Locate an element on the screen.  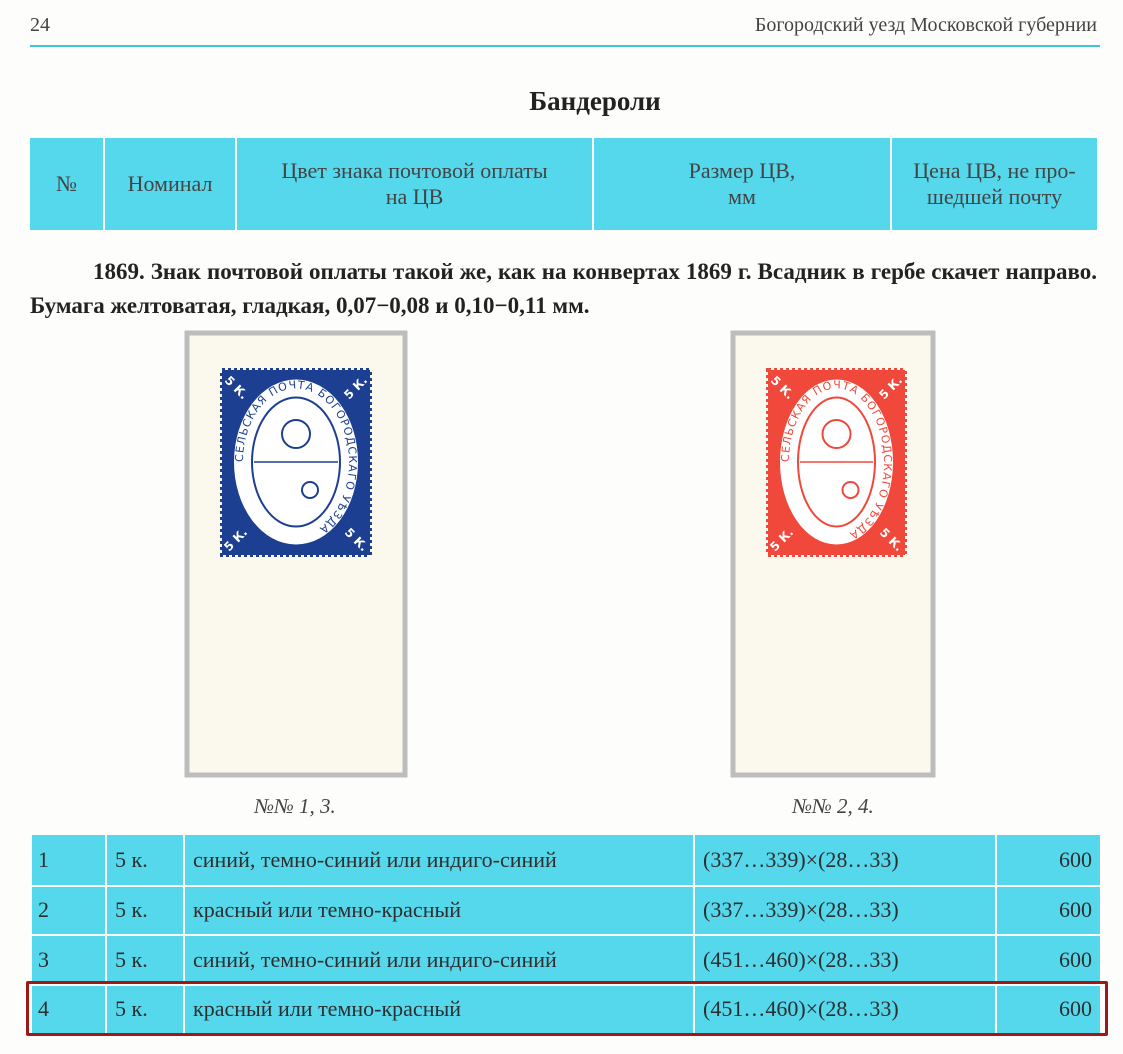
header-rule is located at coordinates (565, 46).